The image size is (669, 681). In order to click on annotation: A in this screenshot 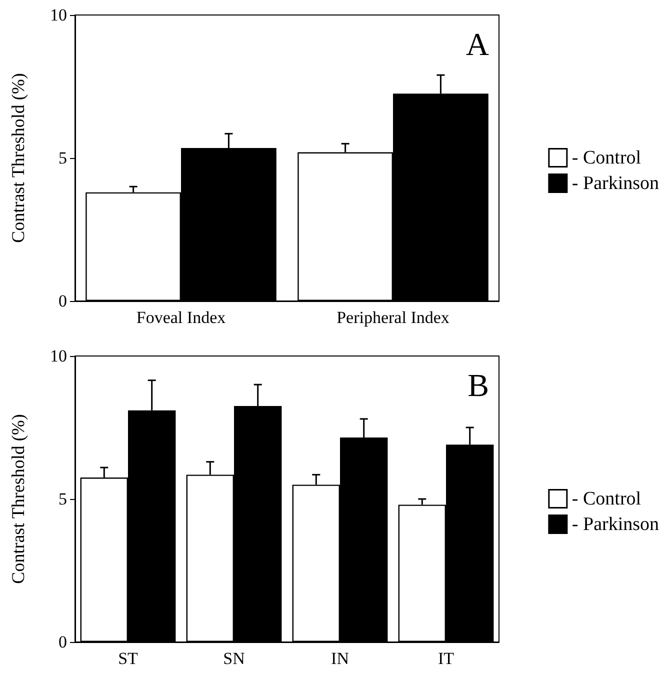, I will do `click(477, 44)`.